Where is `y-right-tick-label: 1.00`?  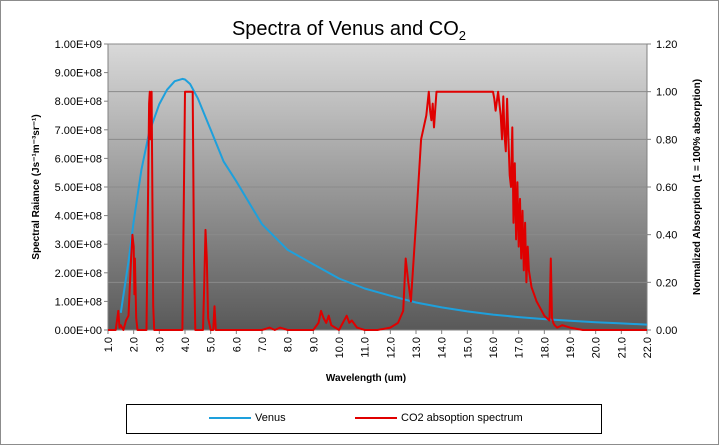
y-right-tick-label: 1.00 is located at coordinates (666, 93).